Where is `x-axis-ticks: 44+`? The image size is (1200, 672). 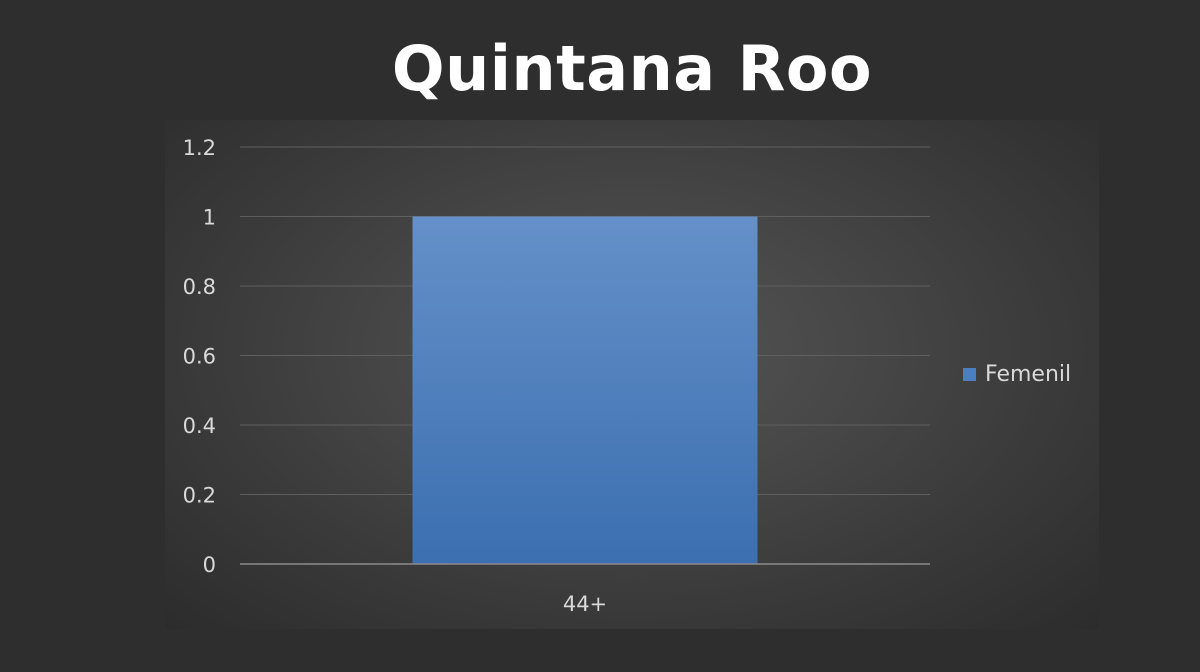 x-axis-ticks: 44+ is located at coordinates (585, 604).